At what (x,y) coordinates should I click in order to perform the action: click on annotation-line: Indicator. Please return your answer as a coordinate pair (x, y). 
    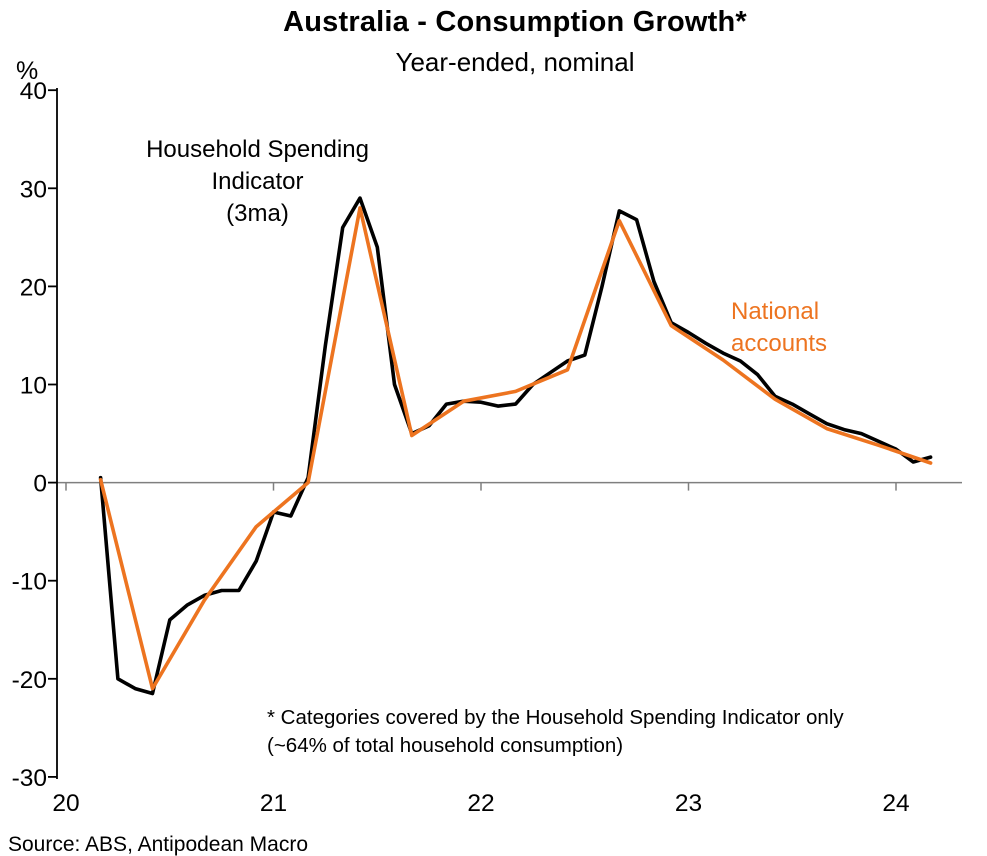
    Looking at the image, I should click on (257, 181).